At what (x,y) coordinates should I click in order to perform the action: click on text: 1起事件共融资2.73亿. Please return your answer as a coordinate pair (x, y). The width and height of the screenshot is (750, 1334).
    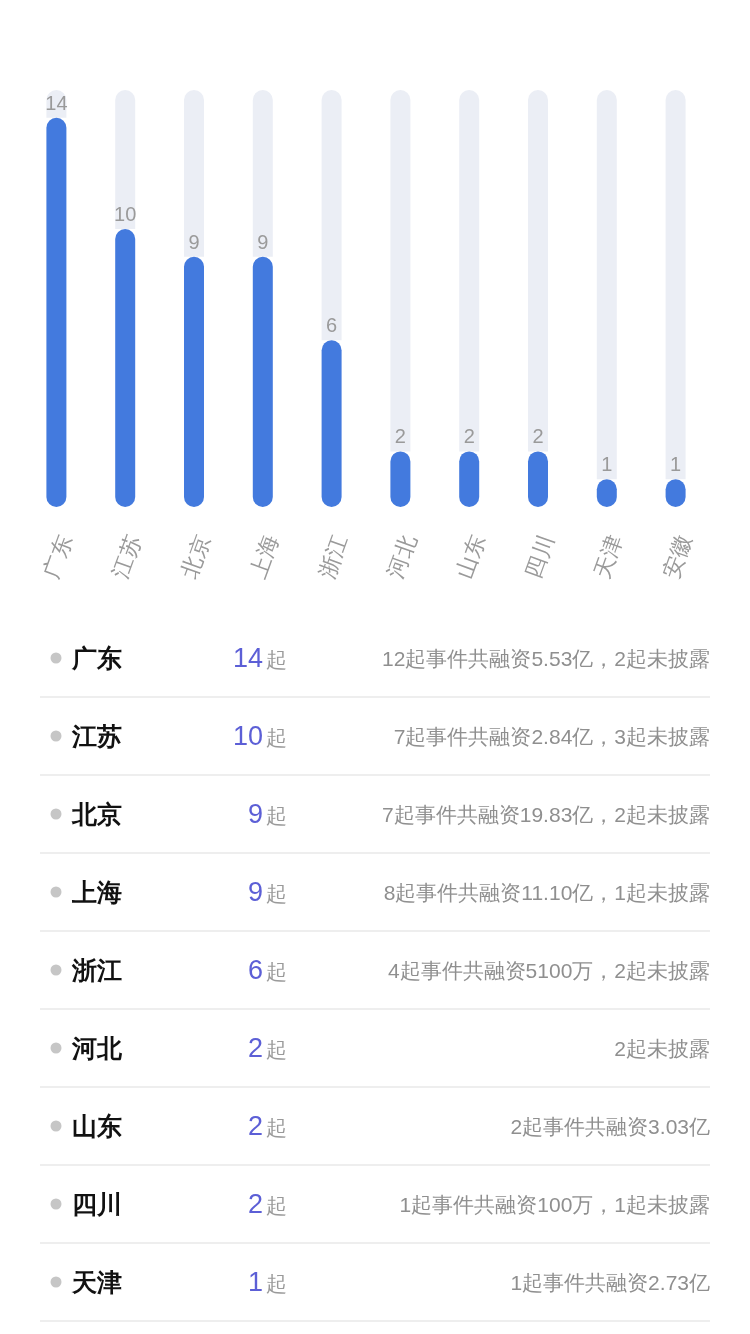
    Looking at the image, I should click on (610, 1282).